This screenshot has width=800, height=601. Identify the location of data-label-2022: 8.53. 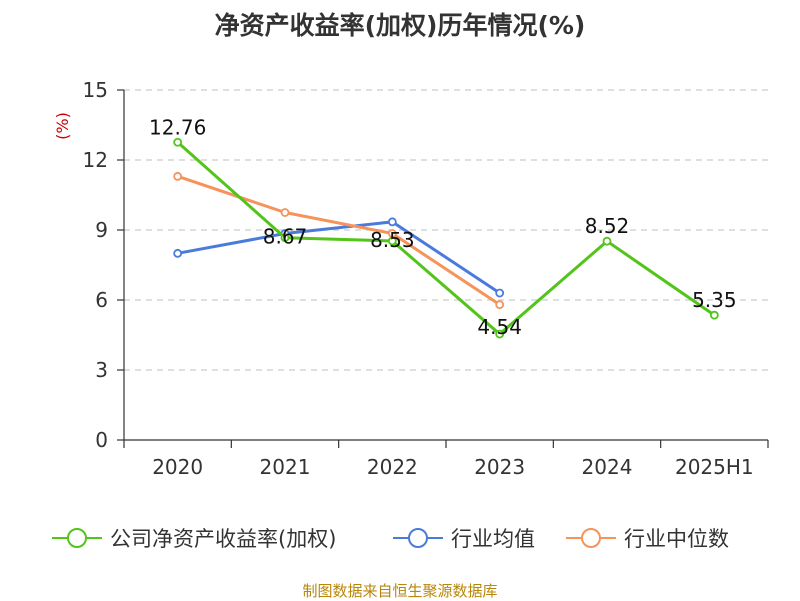
(392, 240).